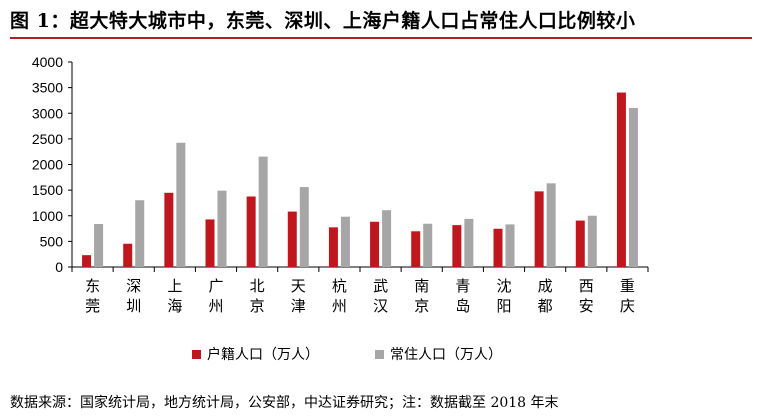 The height and width of the screenshot is (416, 762). What do you see at coordinates (174, 306) in the screenshot?
I see `x-tick-label: 海` at bounding box center [174, 306].